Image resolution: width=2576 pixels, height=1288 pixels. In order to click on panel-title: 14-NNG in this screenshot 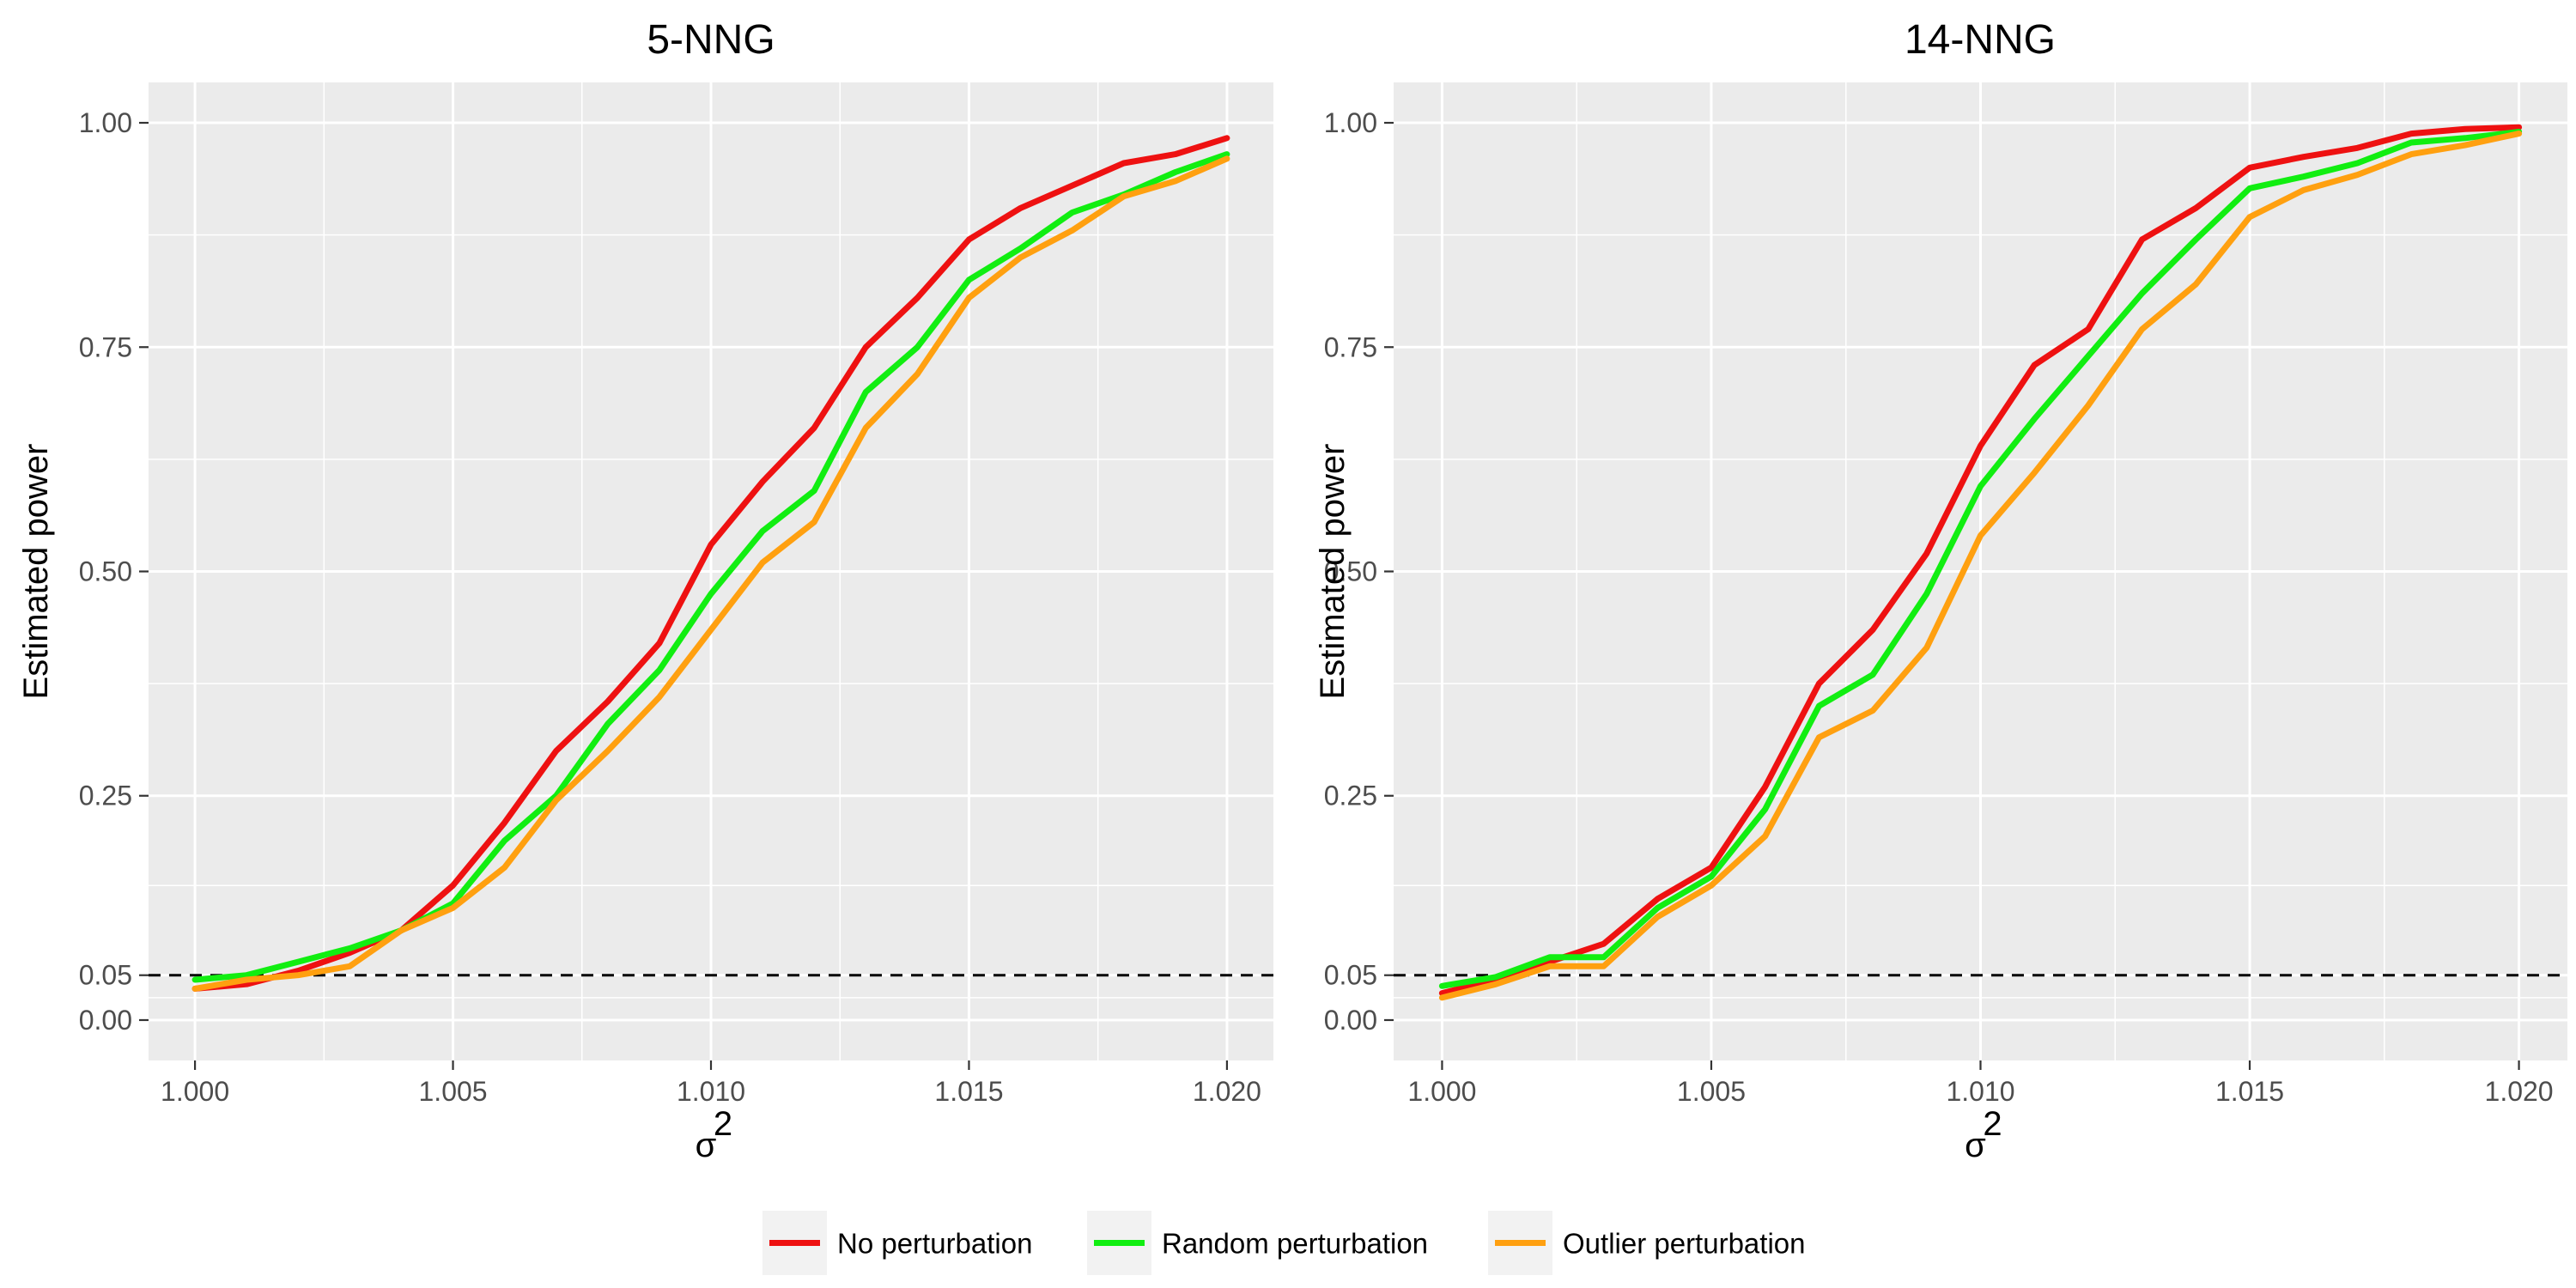, I will do `click(1981, 40)`.